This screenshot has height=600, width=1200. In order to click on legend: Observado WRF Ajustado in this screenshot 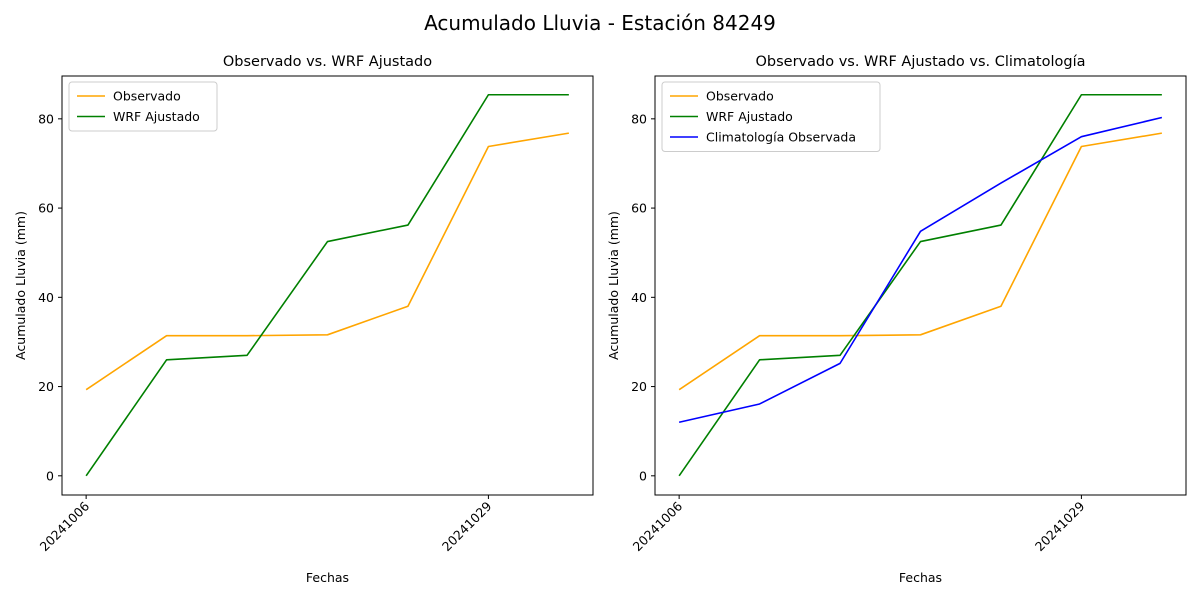, I will do `click(143, 106)`.